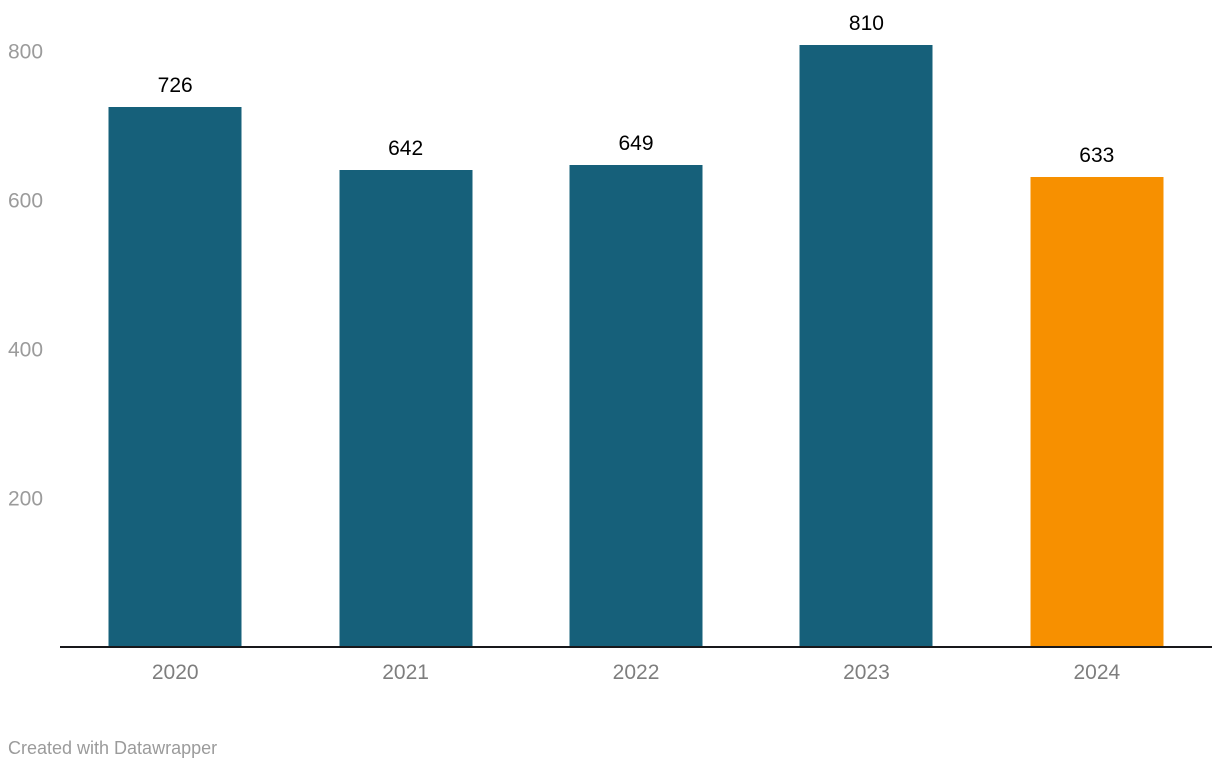  Describe the element at coordinates (26, 499) in the screenshot. I see `y-tick-label: 200` at that location.